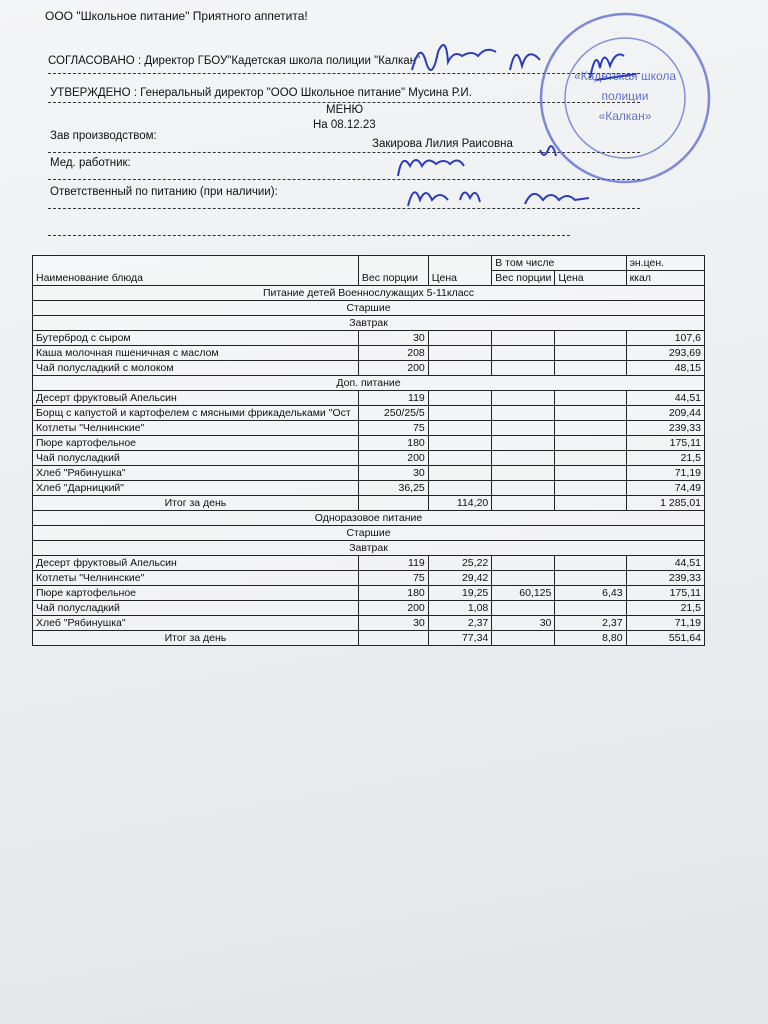  What do you see at coordinates (665, 623) in the screenshot?
I see `value-cell: 71,19` at bounding box center [665, 623].